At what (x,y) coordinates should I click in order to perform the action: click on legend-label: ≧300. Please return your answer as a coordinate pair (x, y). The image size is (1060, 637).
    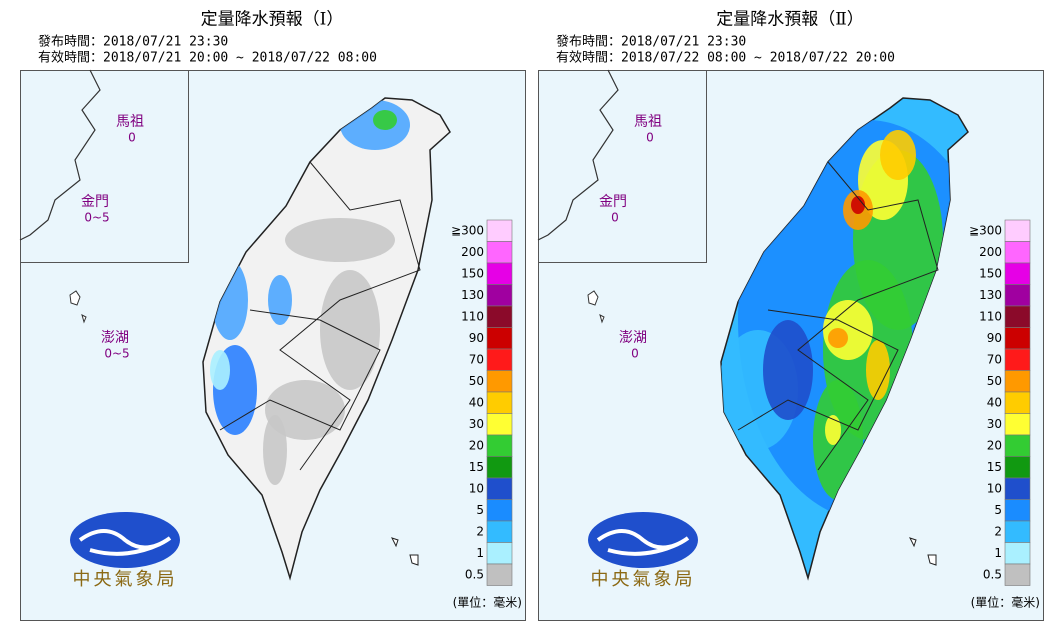
    Looking at the image, I should click on (985, 231).